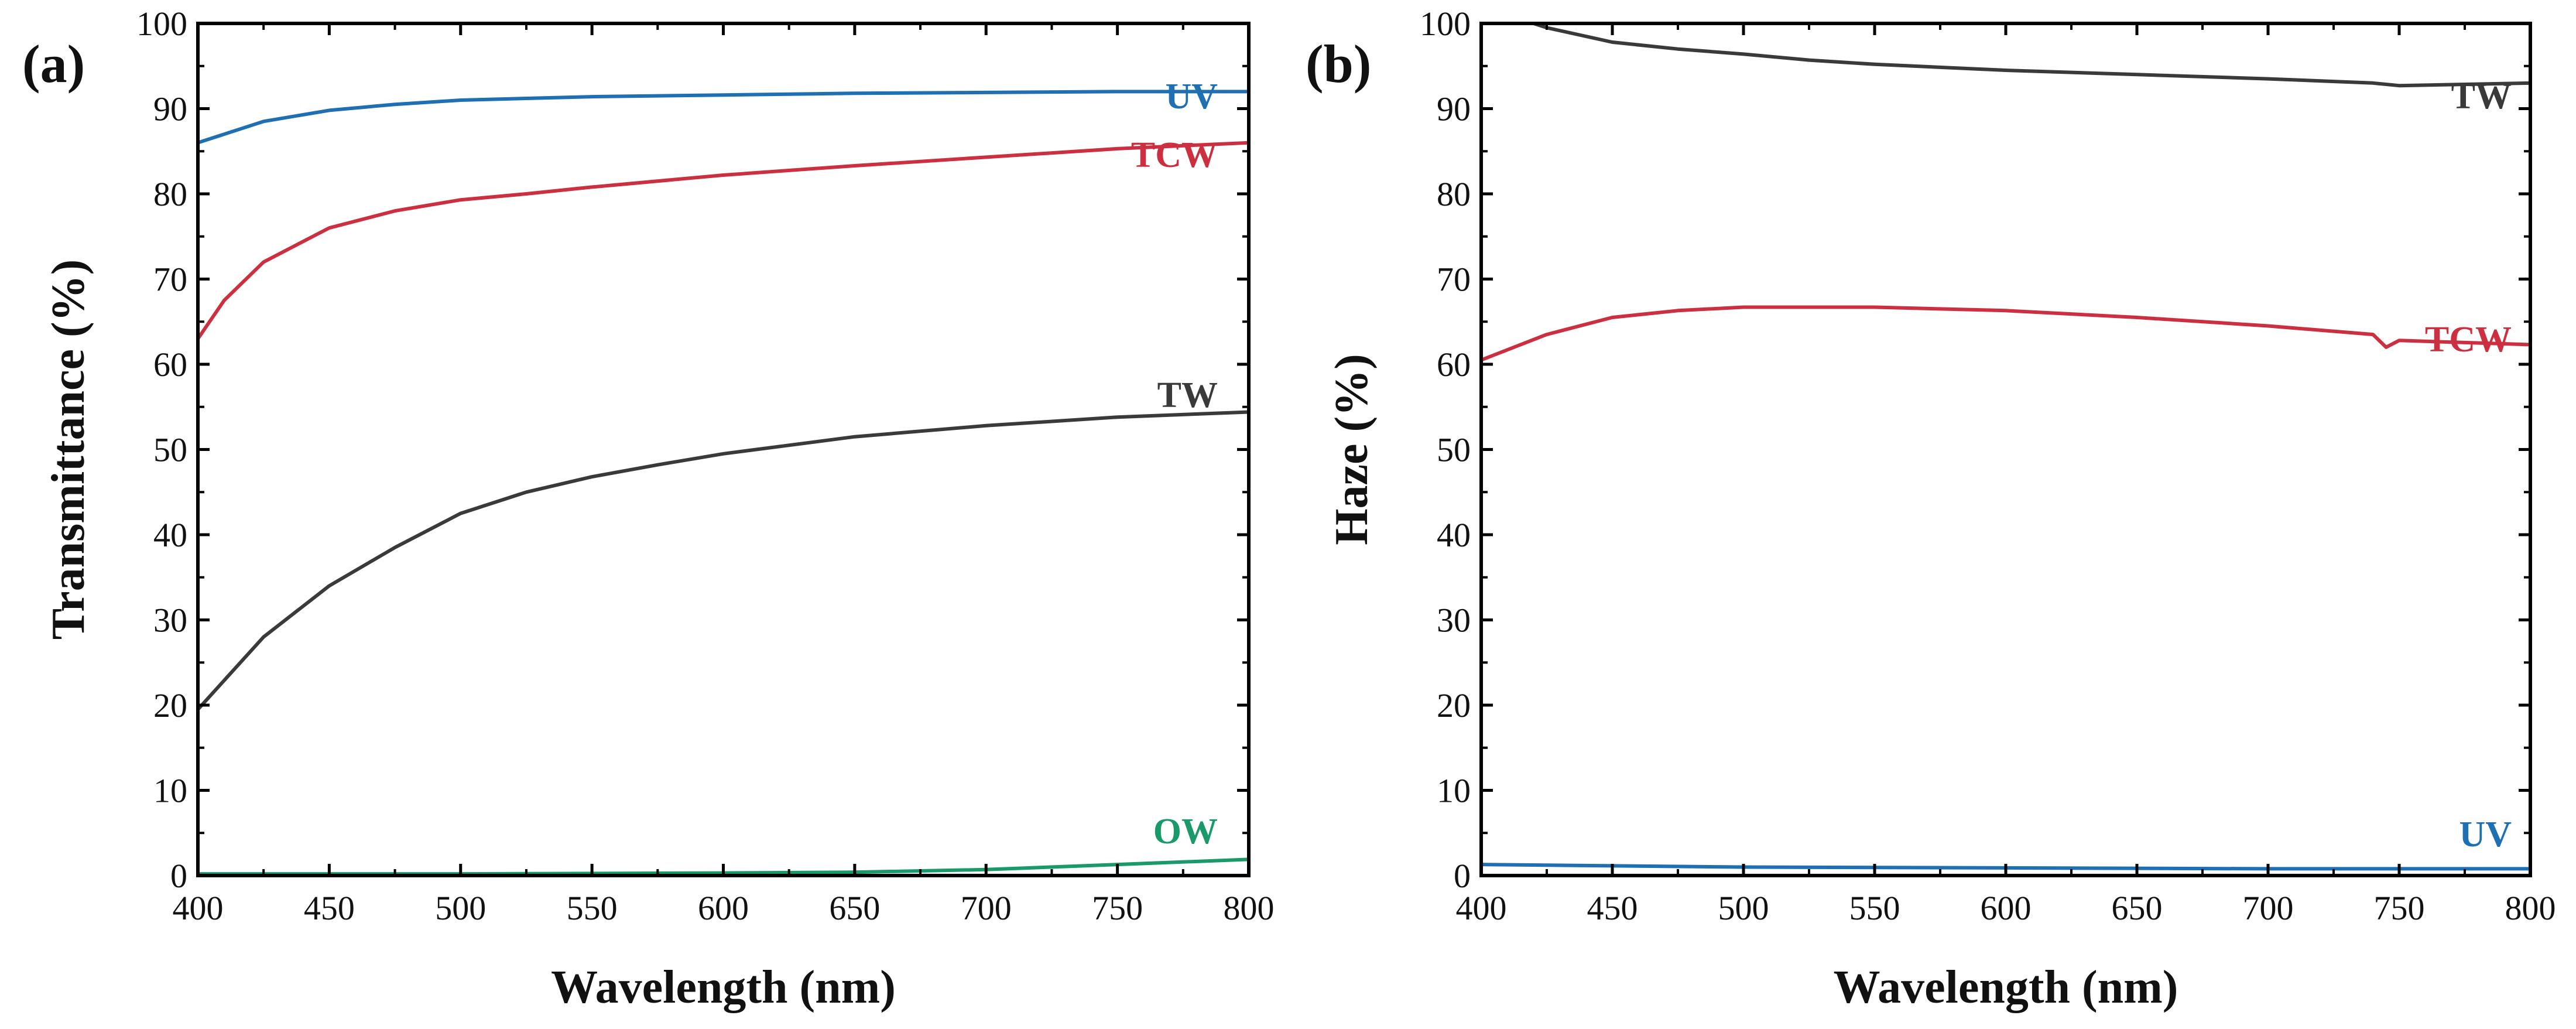  Describe the element at coordinates (723, 117) in the screenshot. I see `series-line-uv` at that location.